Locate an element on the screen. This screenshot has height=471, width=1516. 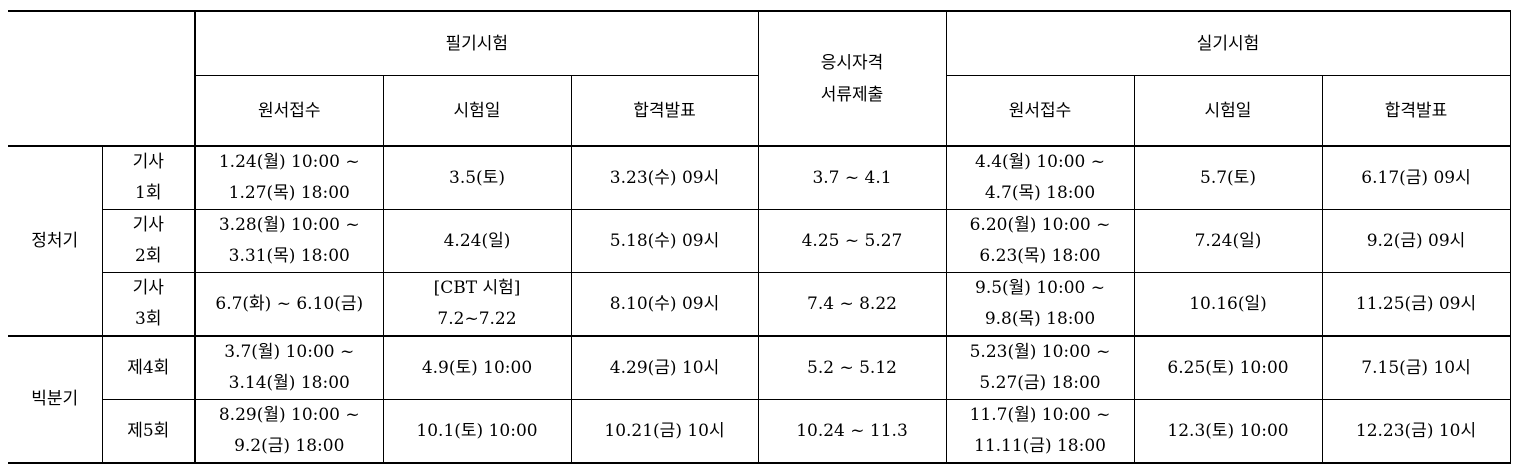
cell-text: 1회 is located at coordinates (148, 193).